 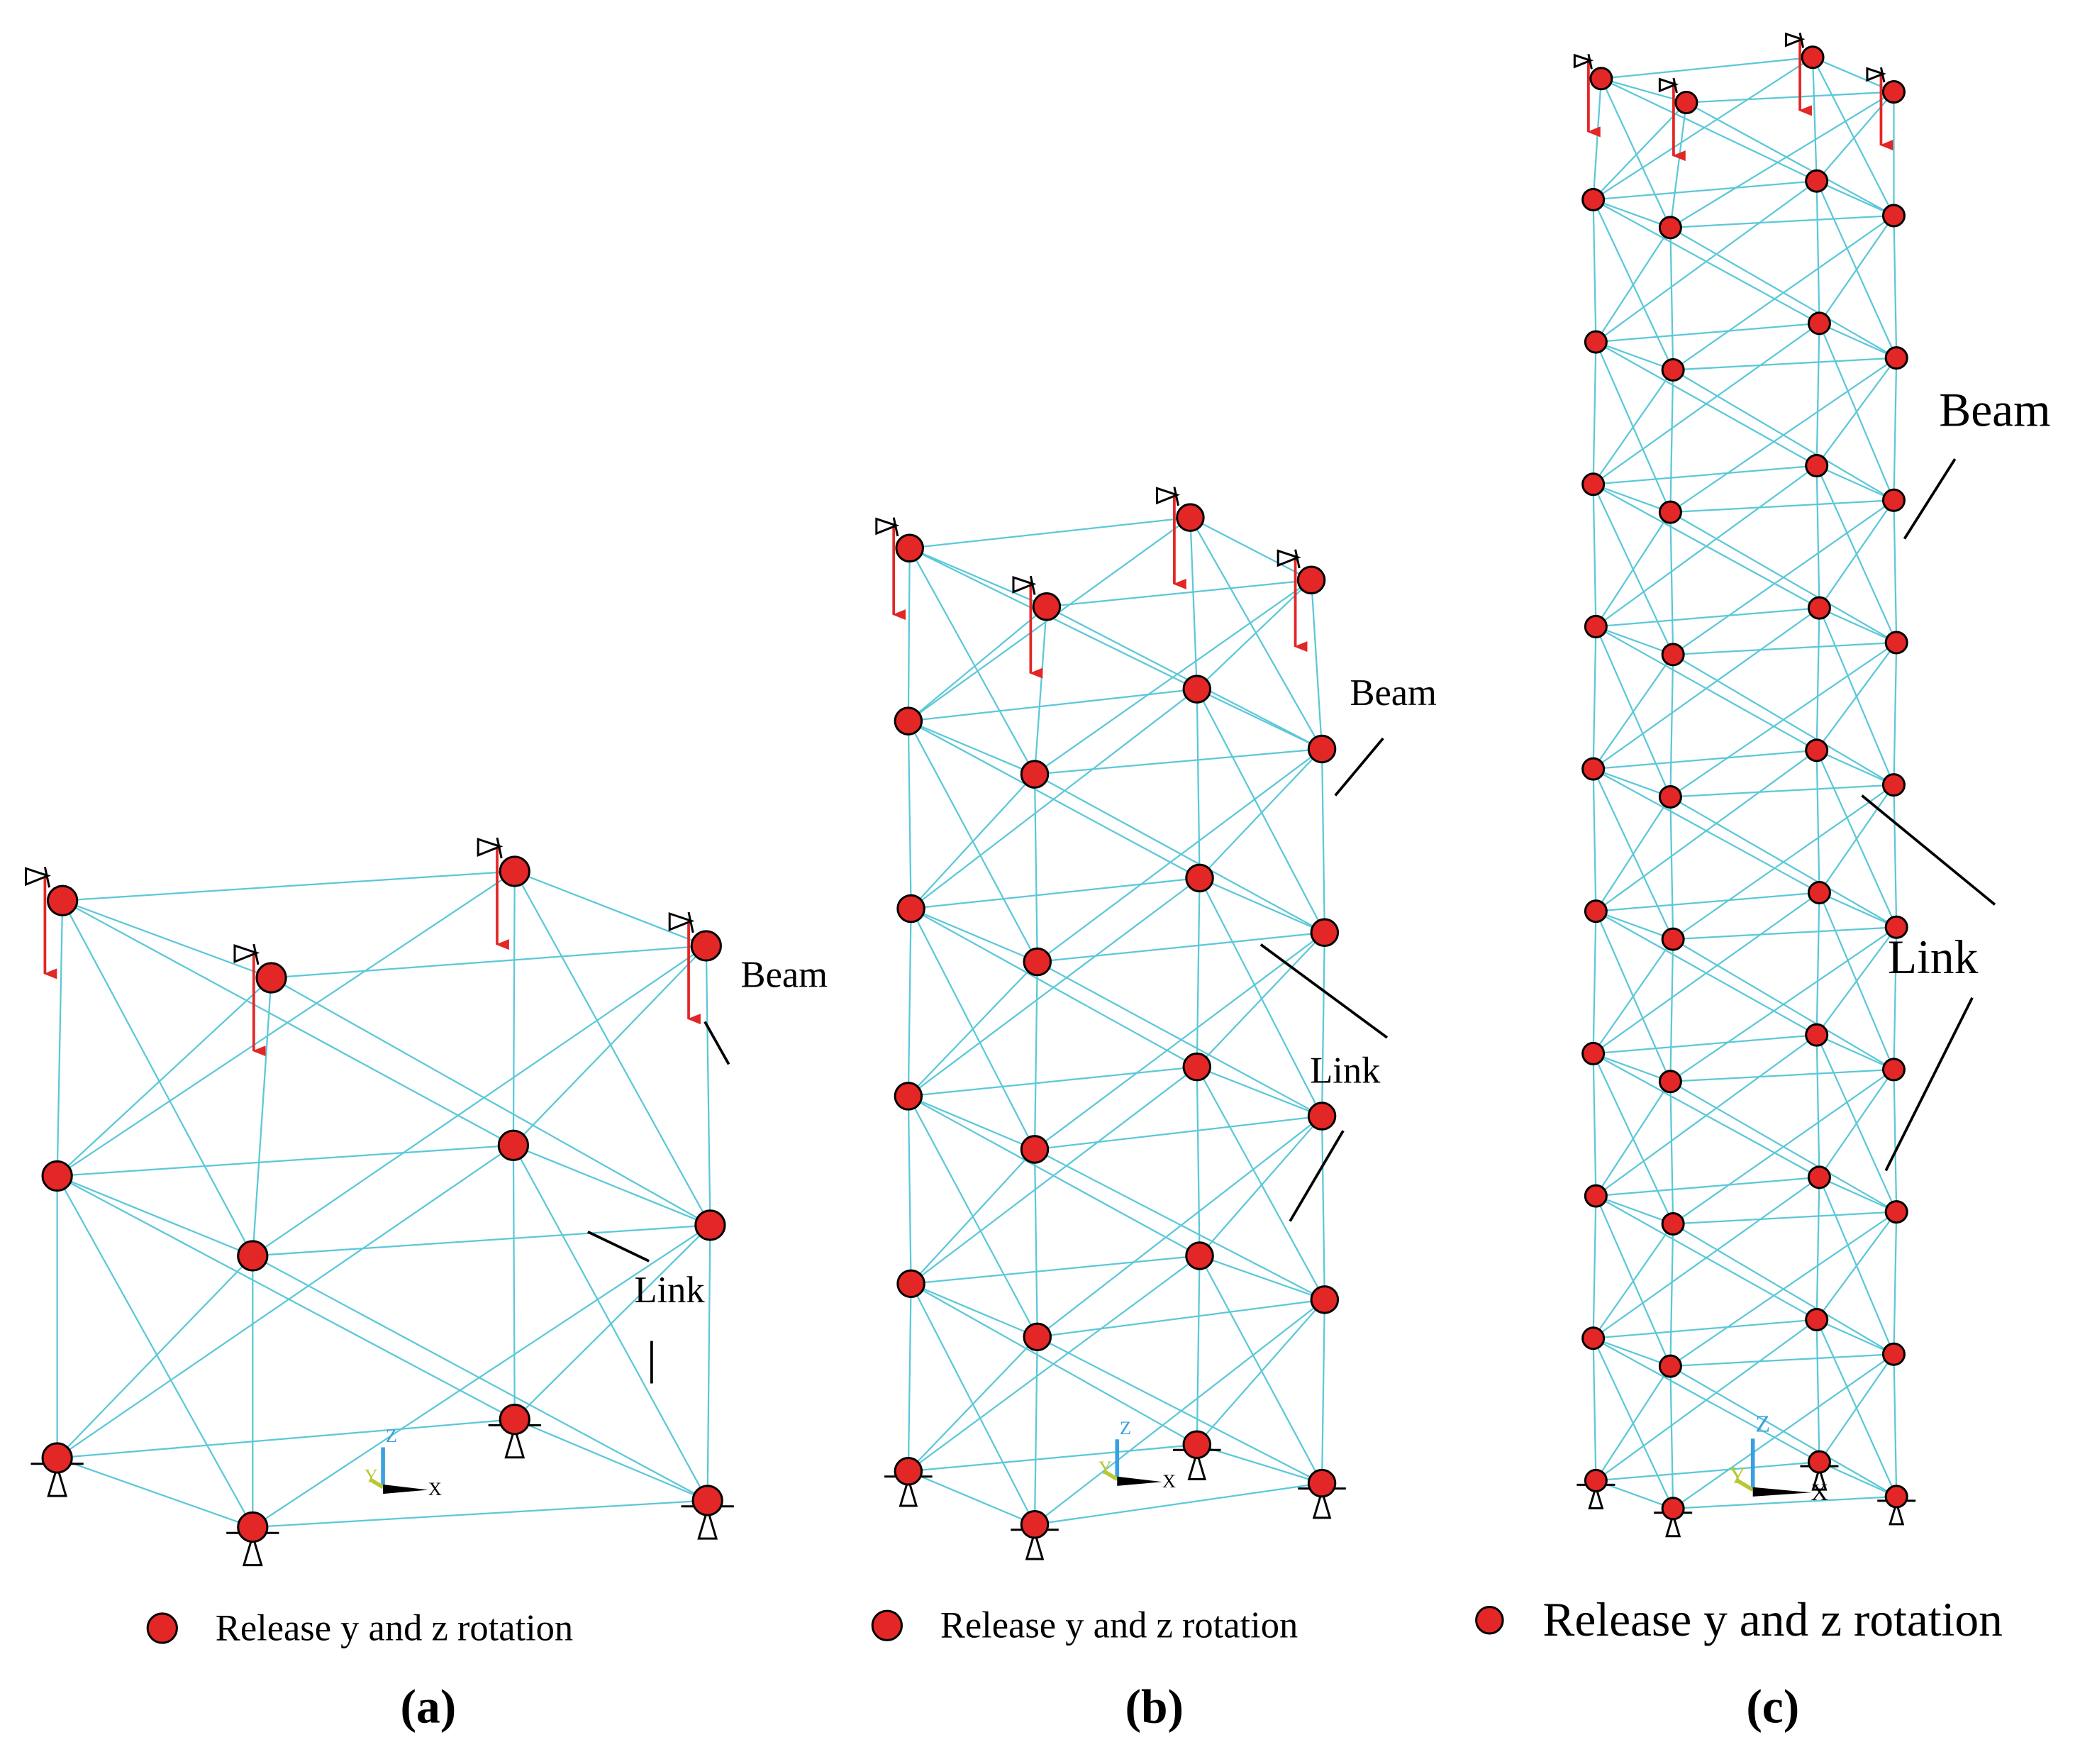 What do you see at coordinates (1169, 1482) in the screenshot?
I see `axis-label-x: X` at bounding box center [1169, 1482].